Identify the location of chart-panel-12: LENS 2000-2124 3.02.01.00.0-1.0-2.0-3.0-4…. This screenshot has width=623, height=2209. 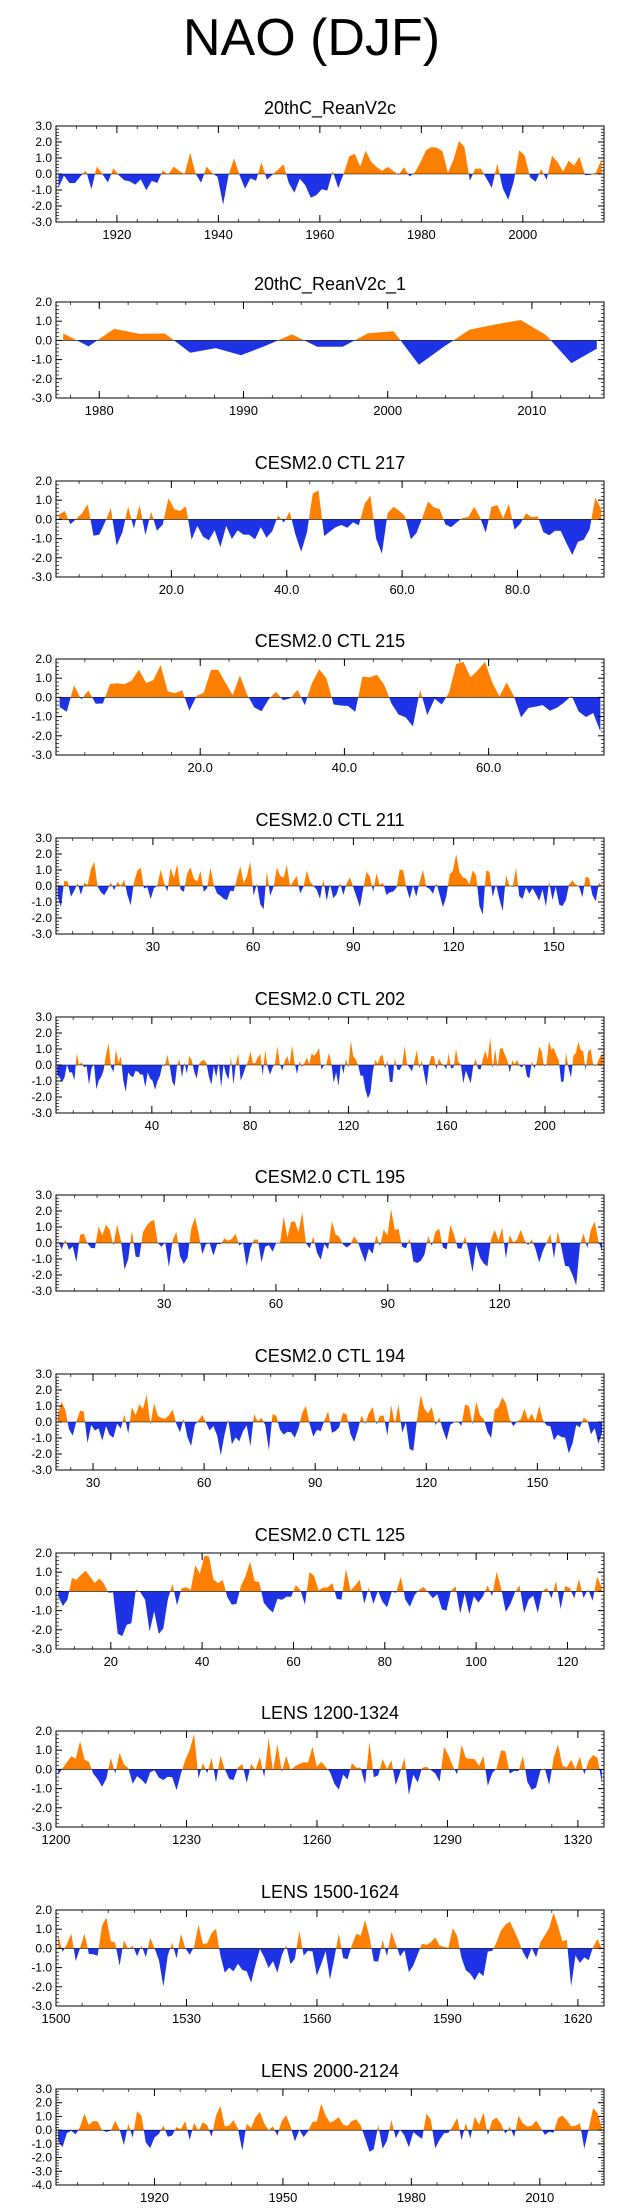
(318, 2133).